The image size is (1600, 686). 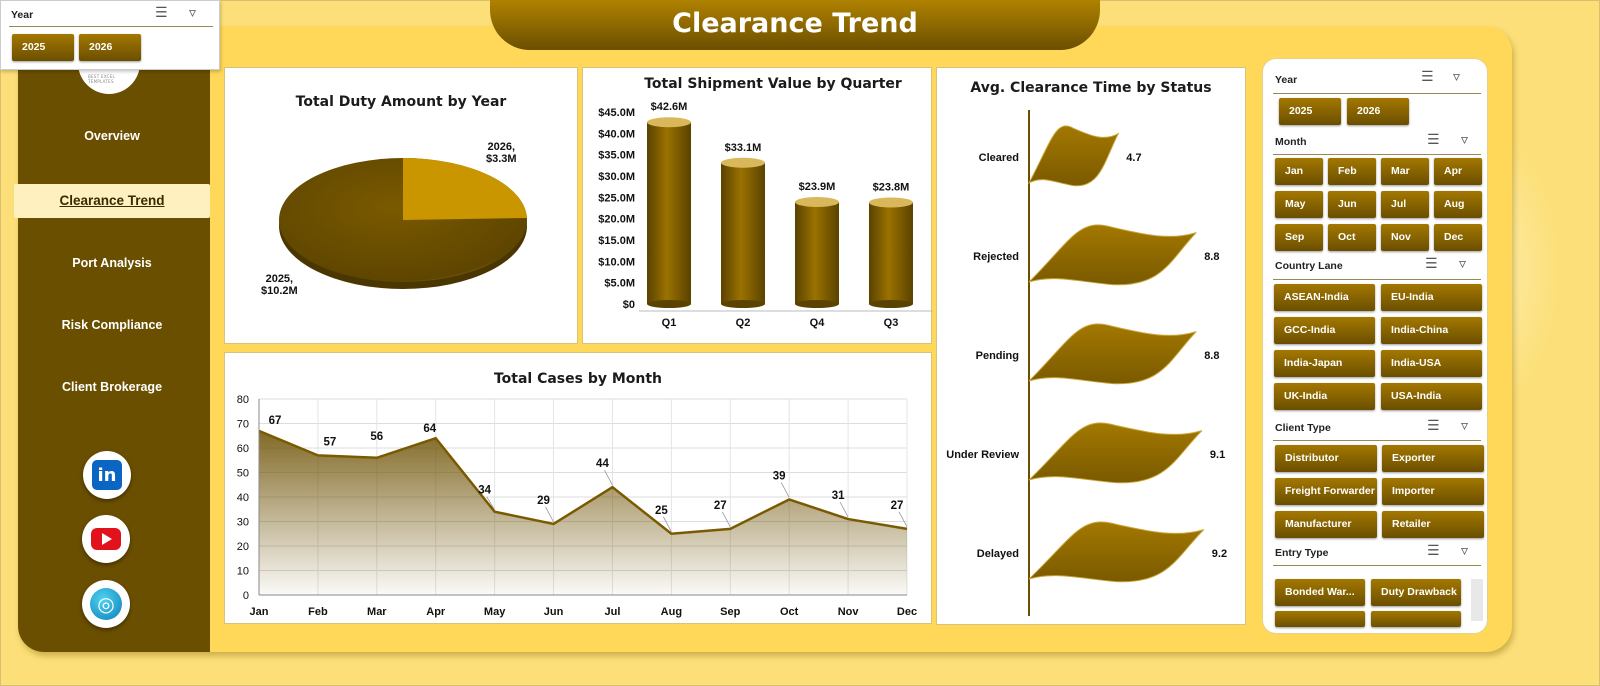 What do you see at coordinates (1431, 297) in the screenshot?
I see `slicer-country-lane-eu-india: EU-India` at bounding box center [1431, 297].